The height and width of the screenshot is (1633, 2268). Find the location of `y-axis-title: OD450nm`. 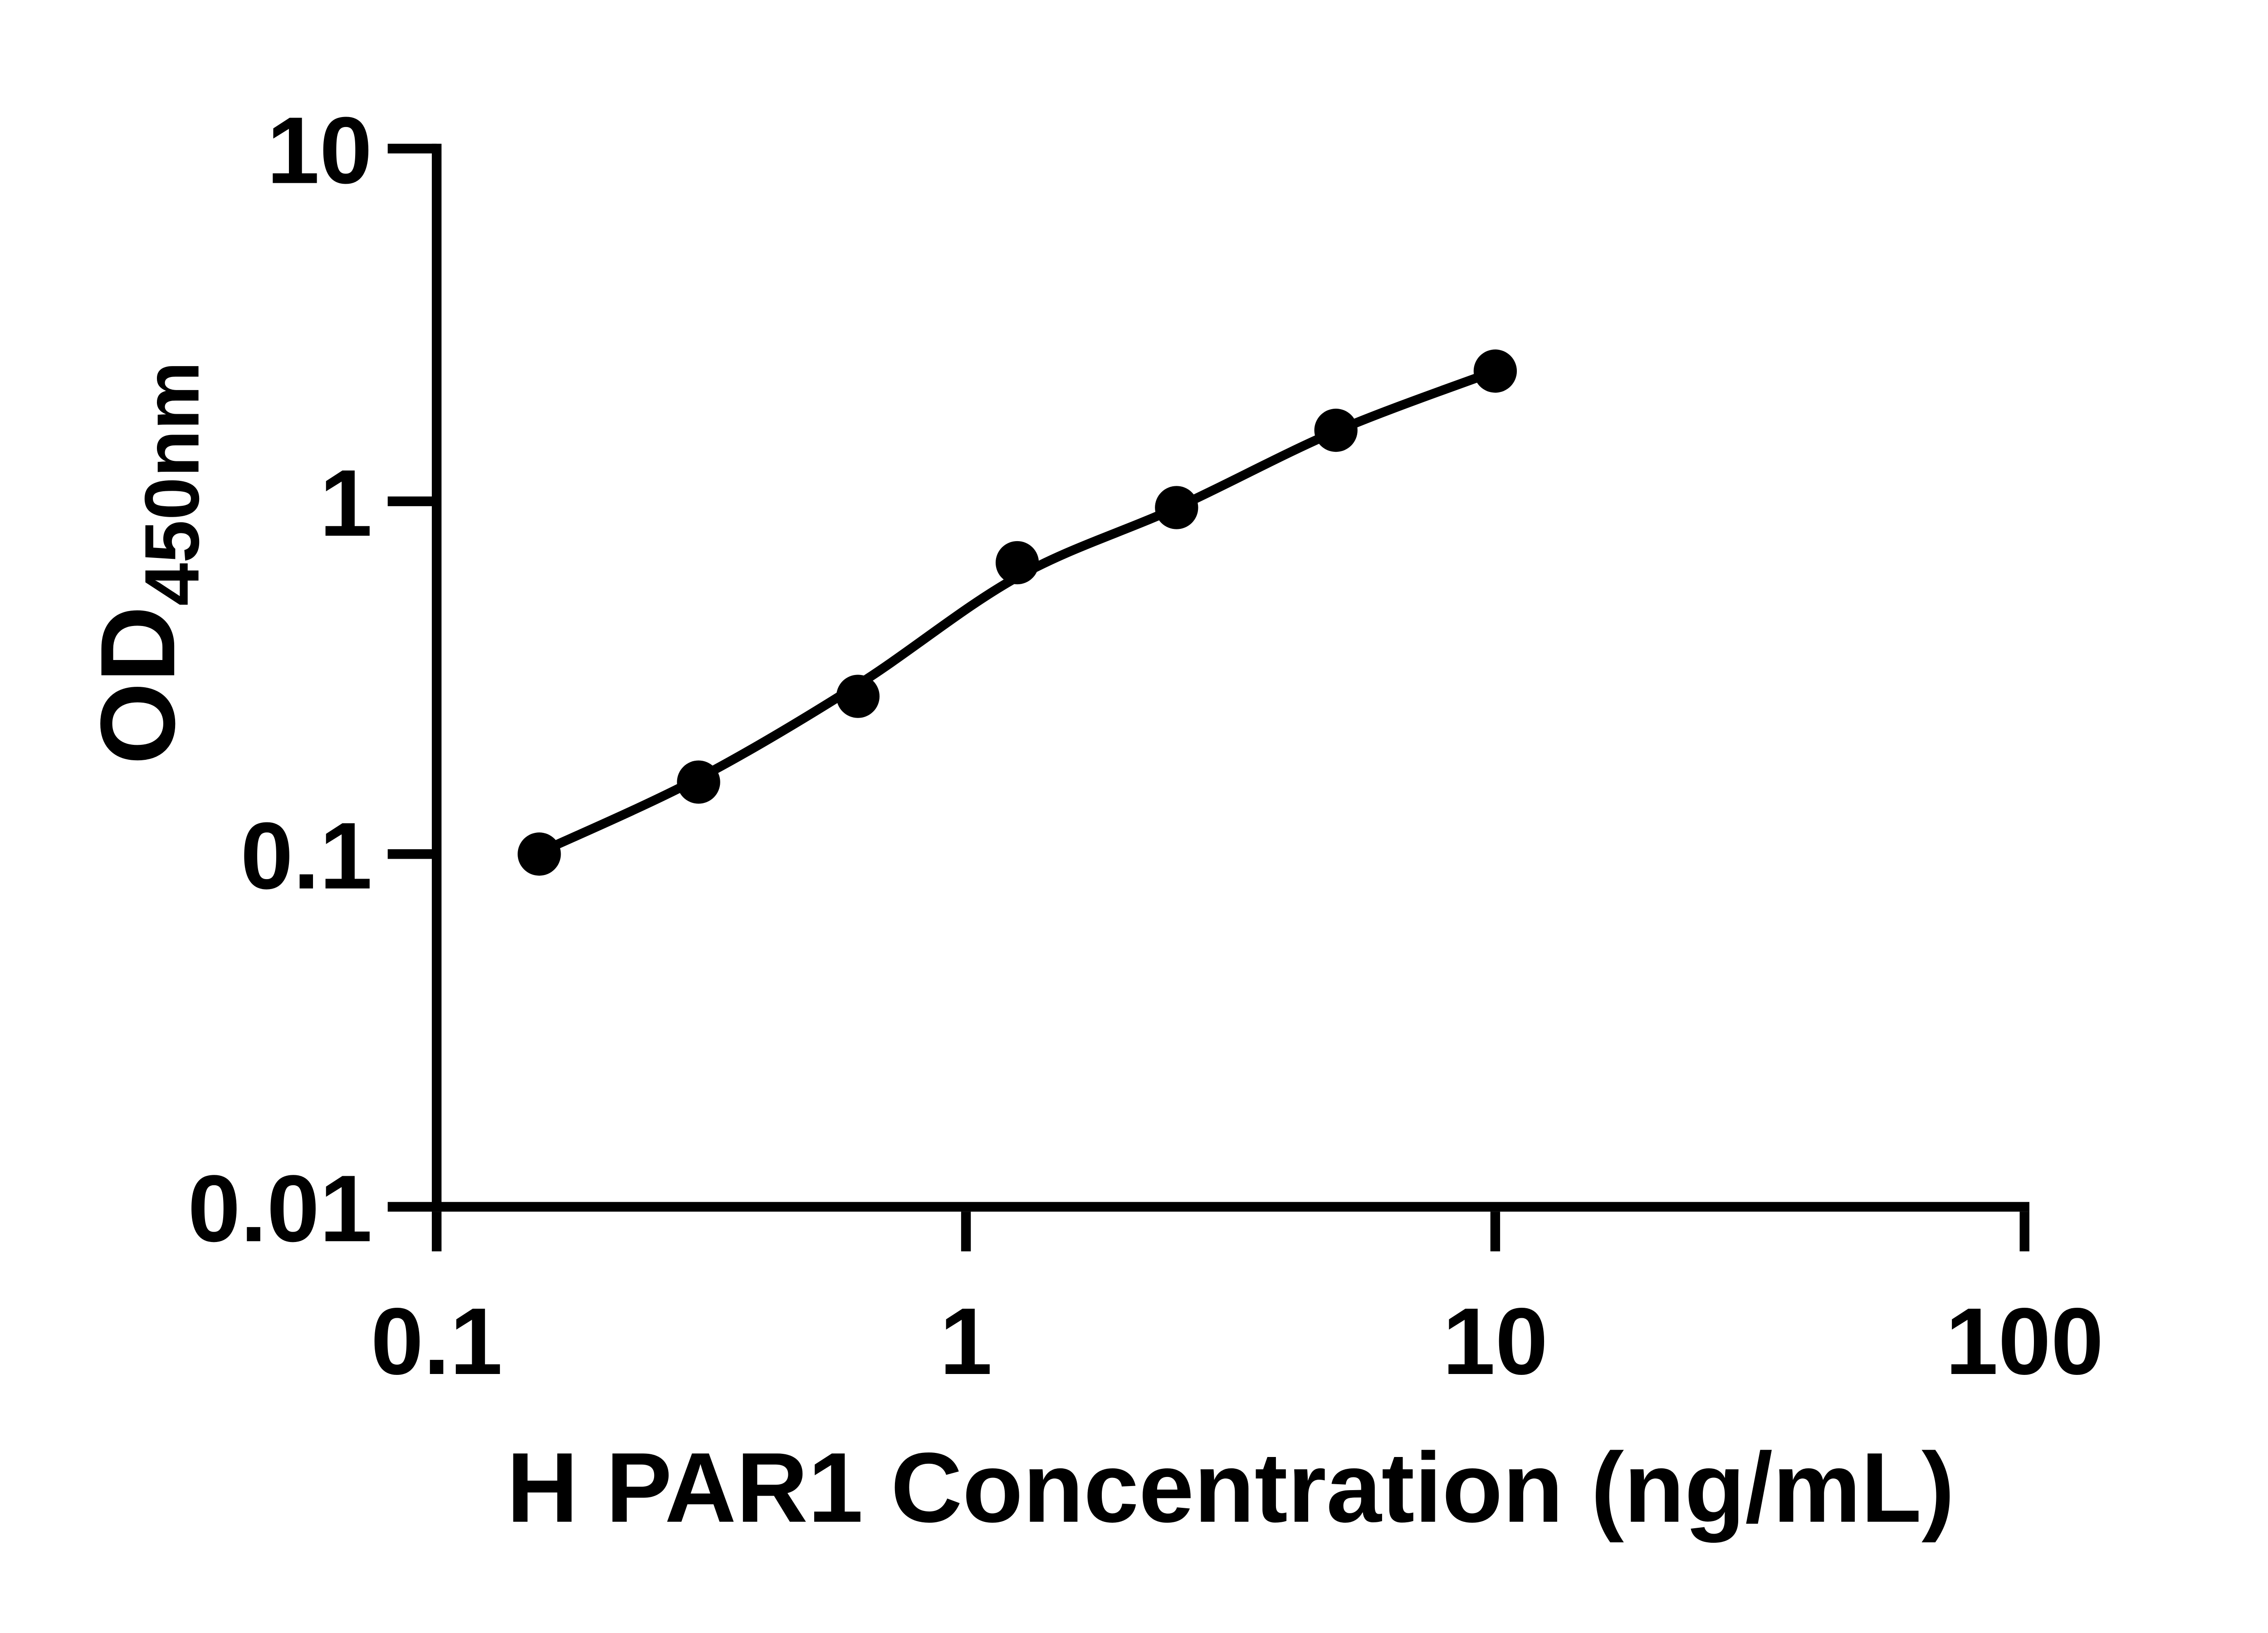

y-axis-title: OD450nm is located at coordinates (147, 563).